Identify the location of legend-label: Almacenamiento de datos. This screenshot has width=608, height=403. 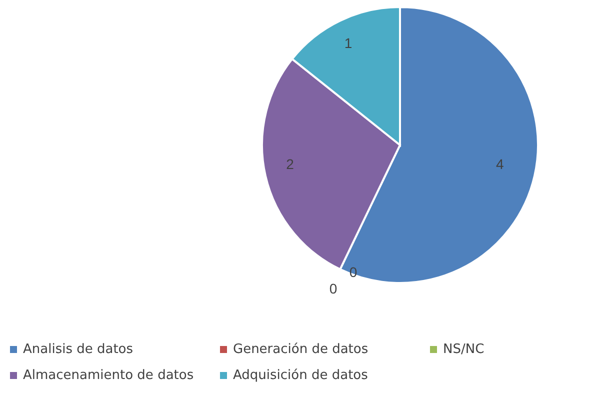
(108, 375).